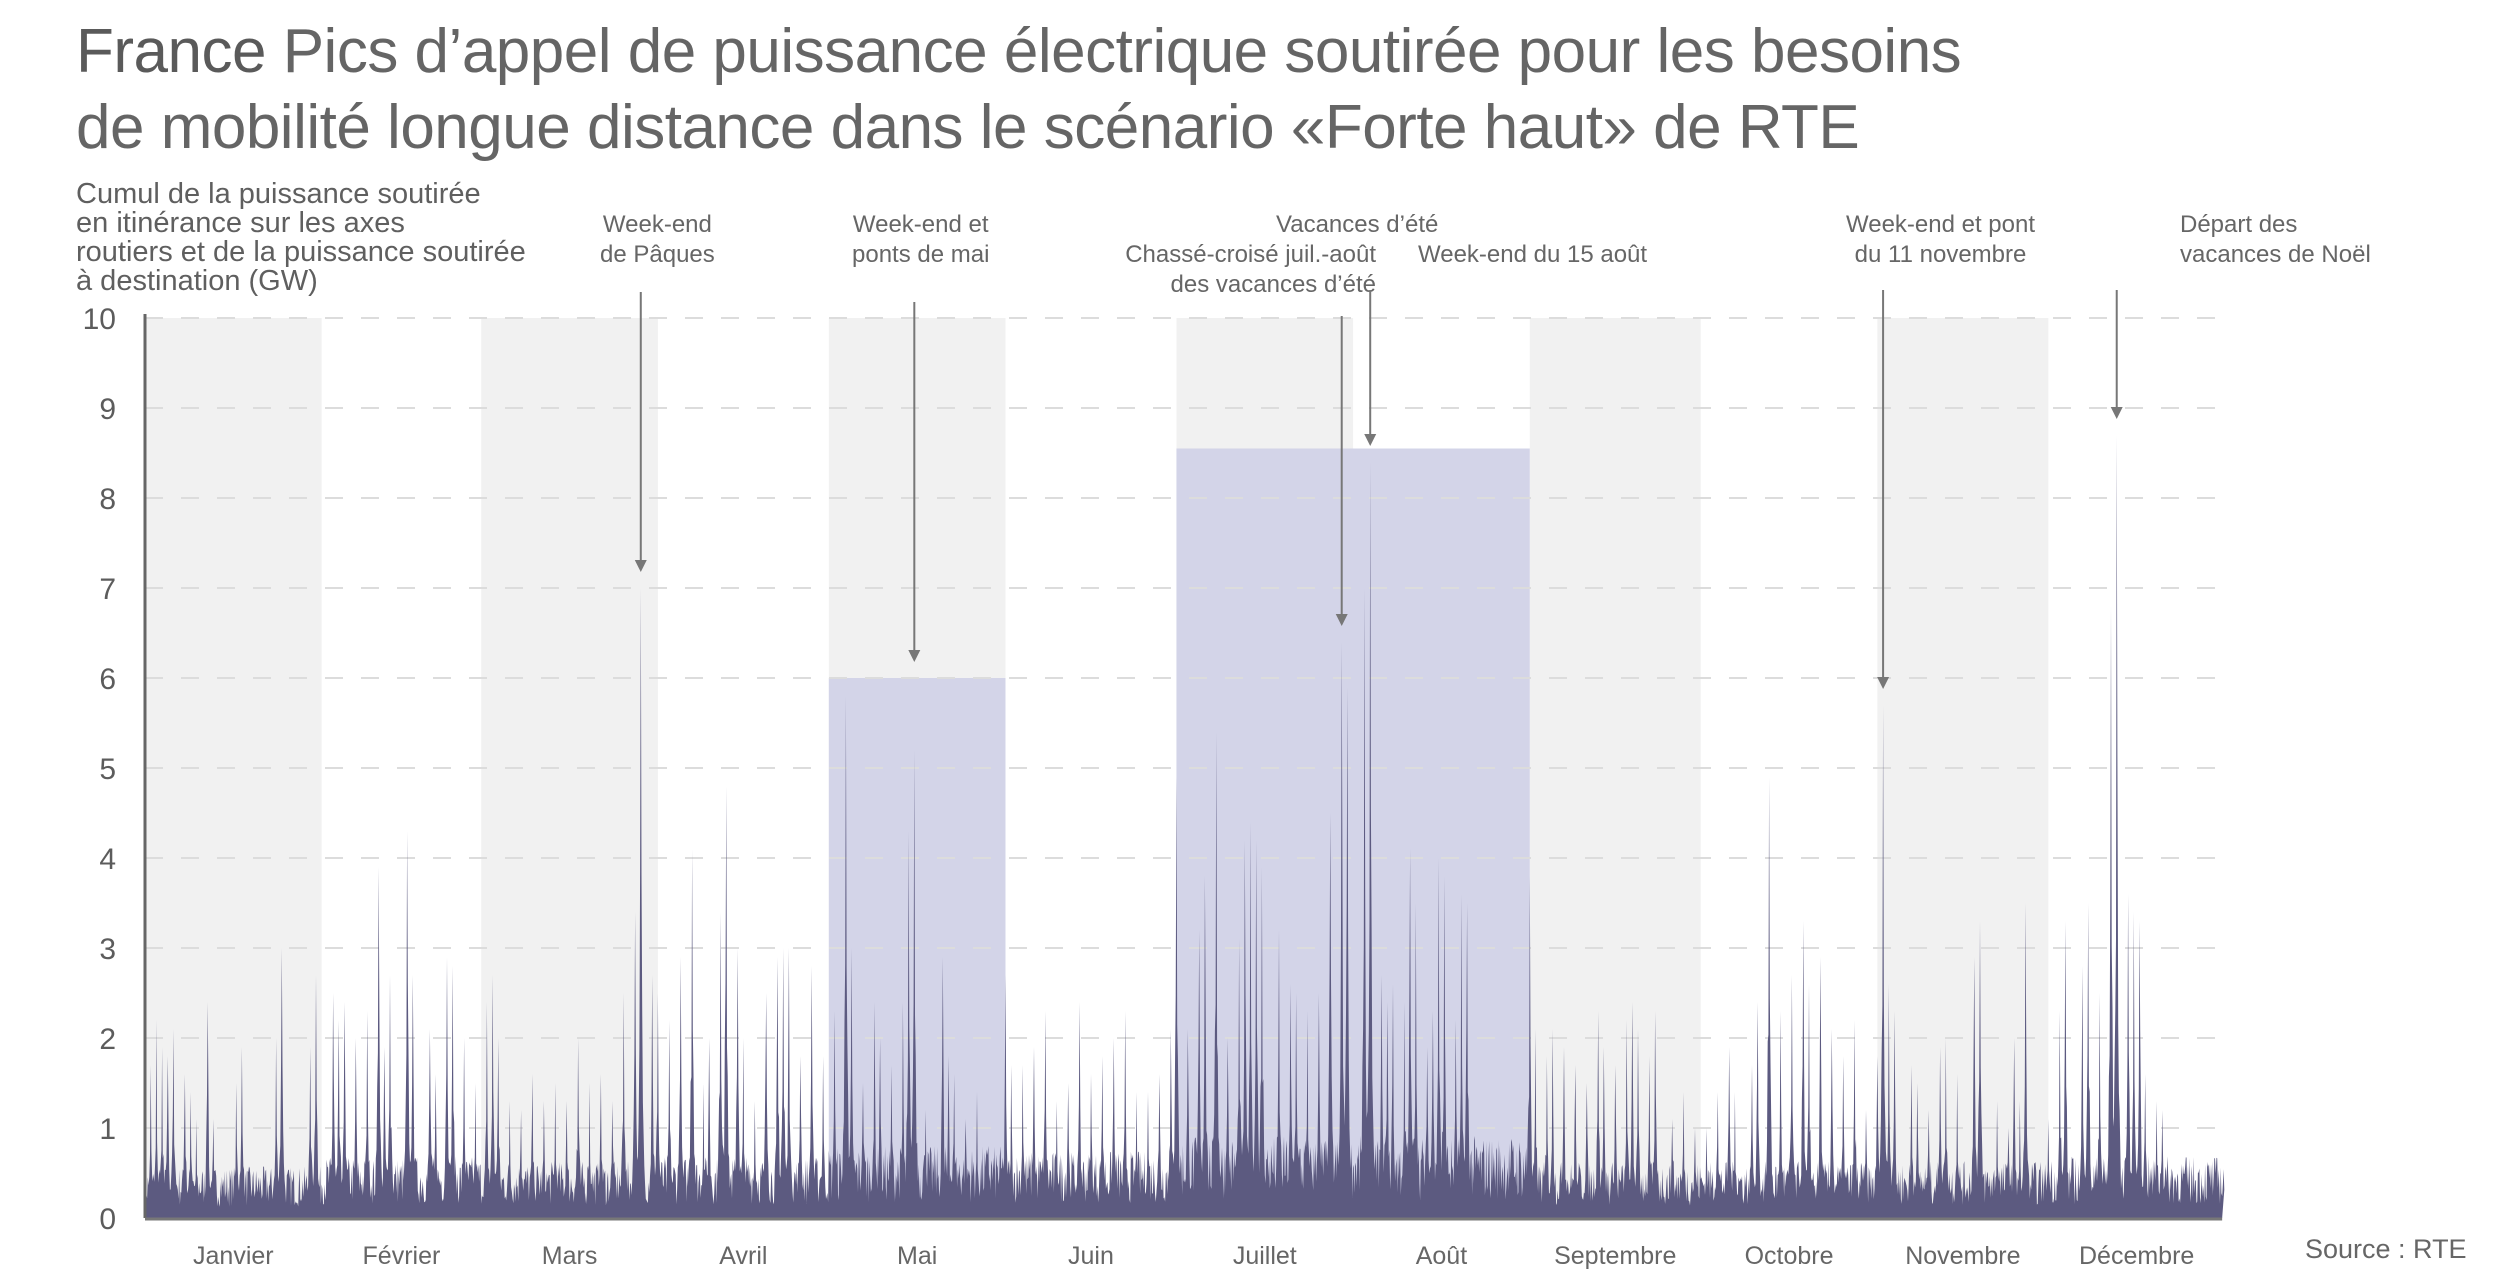 The image size is (2500, 1275). Describe the element at coordinates (657, 240) in the screenshot. I see `annotation-paques: Week-end de Pâques` at that location.